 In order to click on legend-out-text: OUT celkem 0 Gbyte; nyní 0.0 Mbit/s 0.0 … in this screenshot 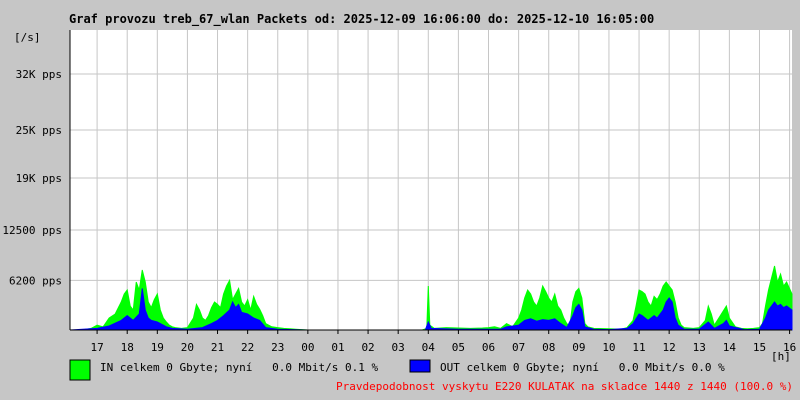, I will do `click(582, 367)`.